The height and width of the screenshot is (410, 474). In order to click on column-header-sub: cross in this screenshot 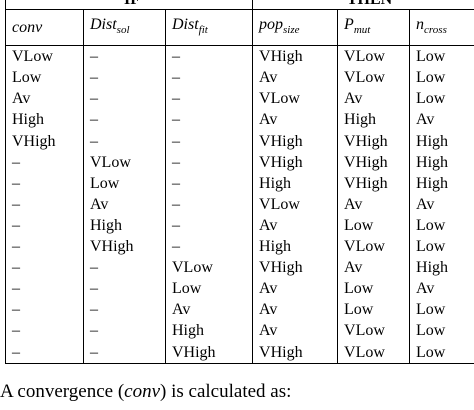, I will do `click(435, 30)`.